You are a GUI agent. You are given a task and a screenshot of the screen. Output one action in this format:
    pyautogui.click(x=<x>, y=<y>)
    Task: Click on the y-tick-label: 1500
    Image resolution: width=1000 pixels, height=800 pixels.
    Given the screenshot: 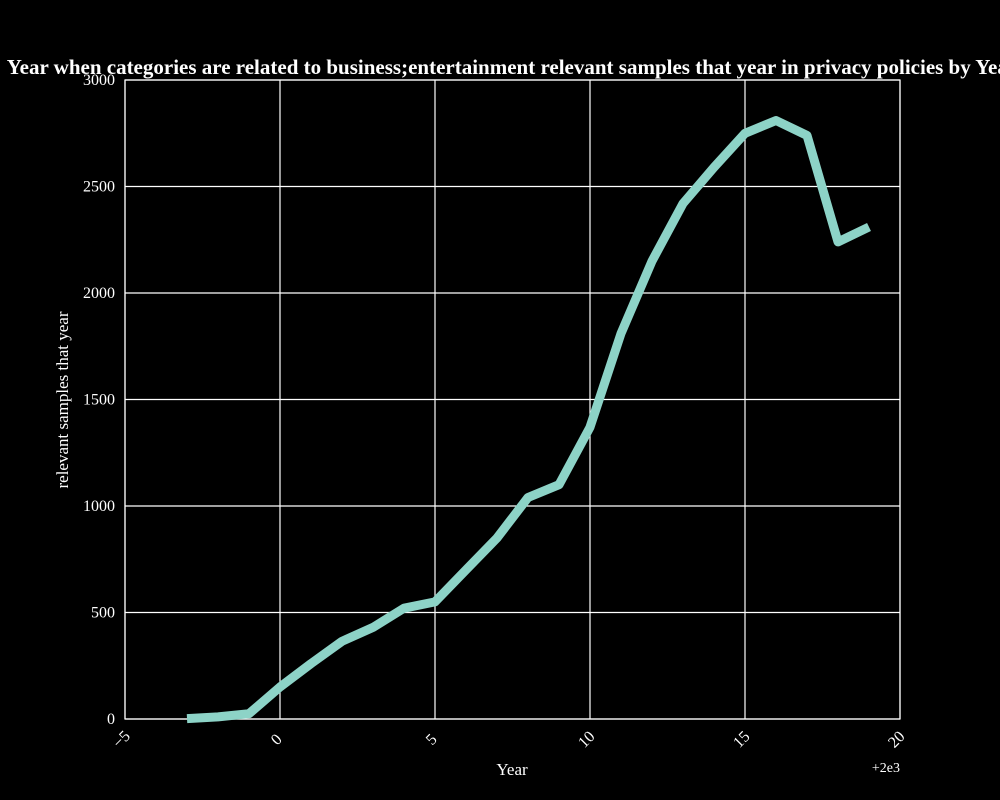 What is the action you would take?
    pyautogui.click(x=99, y=400)
    